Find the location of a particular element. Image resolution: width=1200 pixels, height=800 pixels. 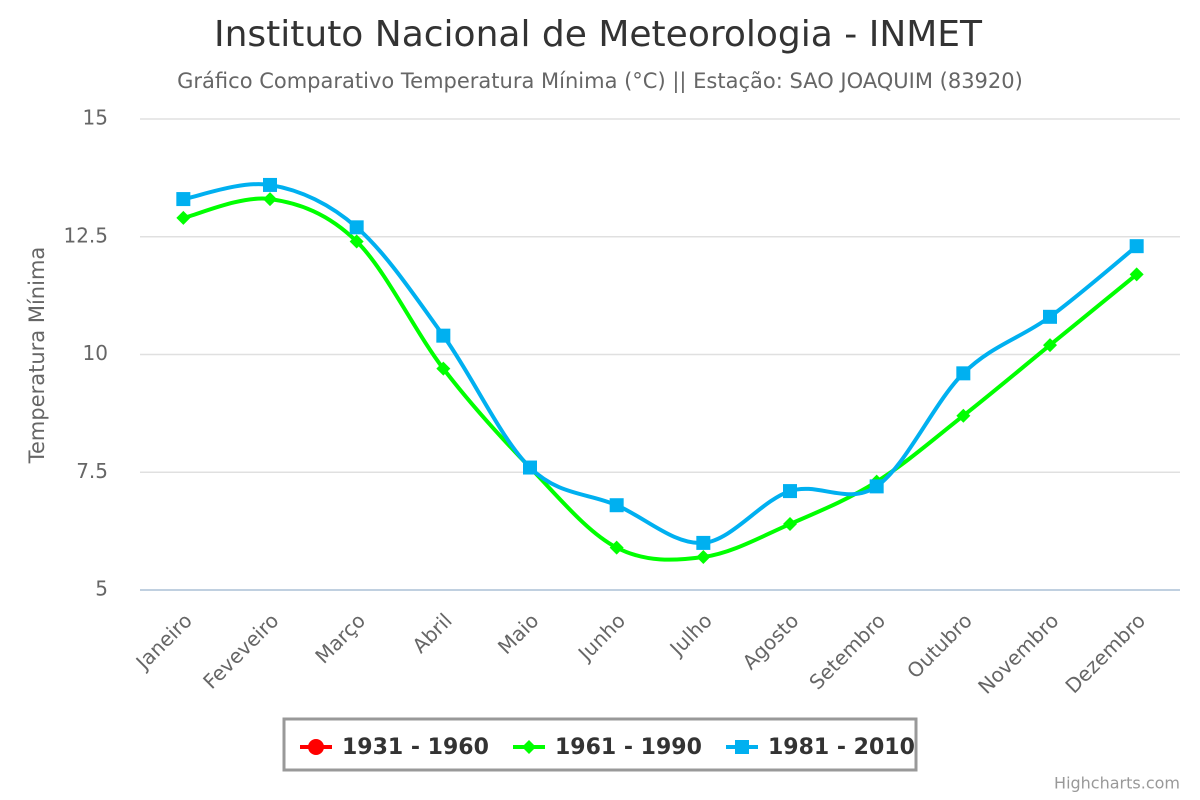

x-tick-label: Junho is located at coordinates (601, 637).